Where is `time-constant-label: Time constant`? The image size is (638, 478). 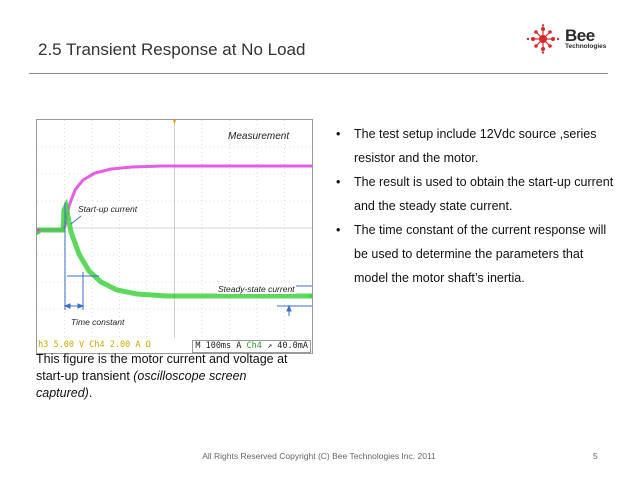 time-constant-label: Time constant is located at coordinates (98, 322).